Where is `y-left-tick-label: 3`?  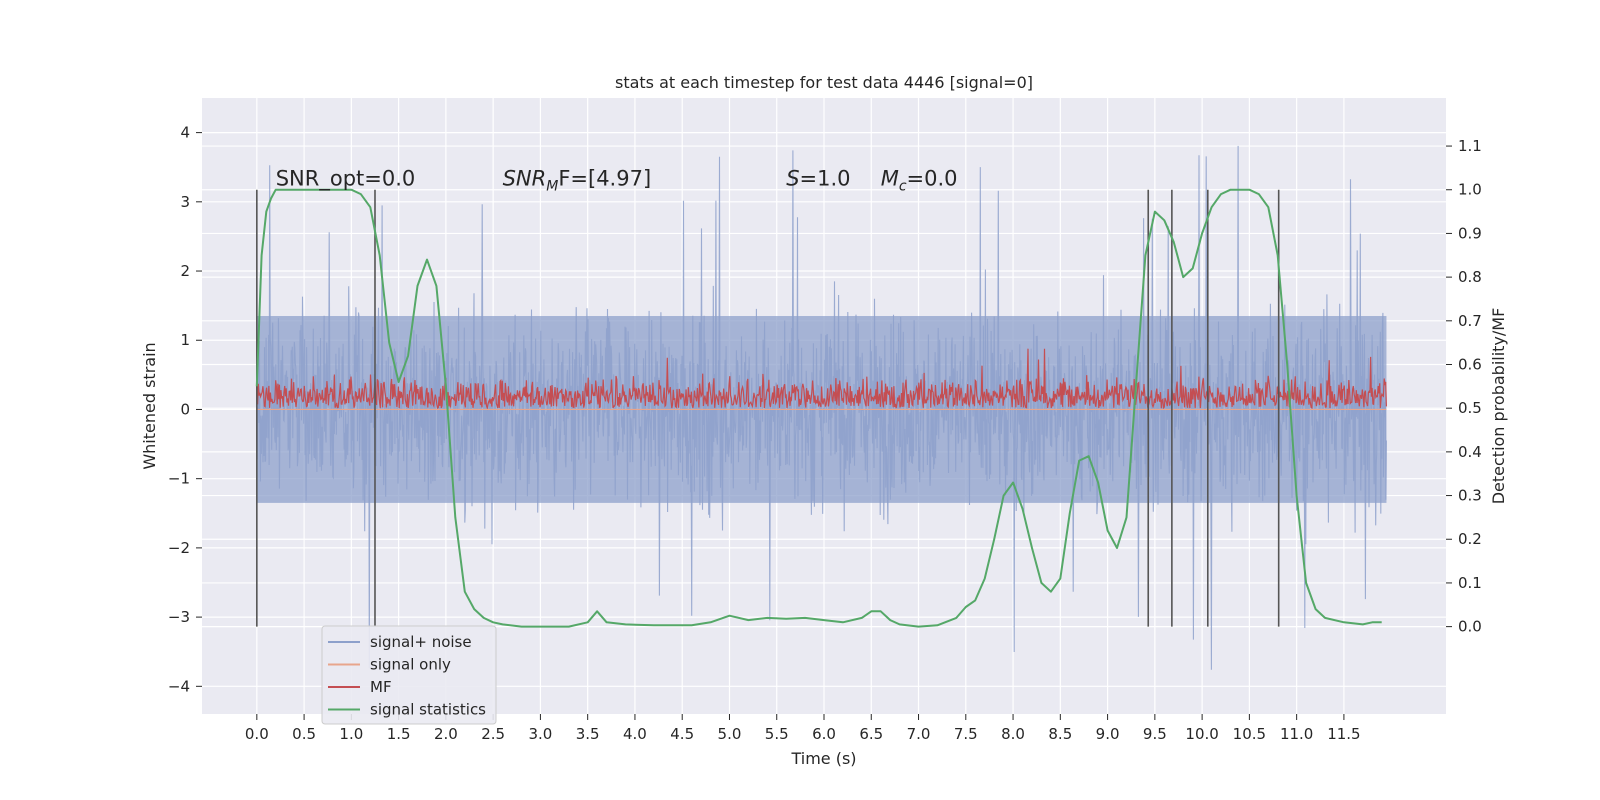 y-left-tick-label: 3 is located at coordinates (185, 202).